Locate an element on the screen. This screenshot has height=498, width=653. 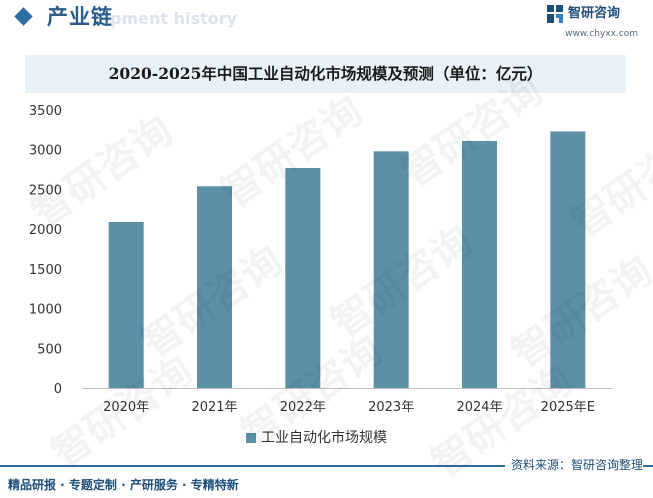
y-tick-label: 2500 is located at coordinates (45, 190).